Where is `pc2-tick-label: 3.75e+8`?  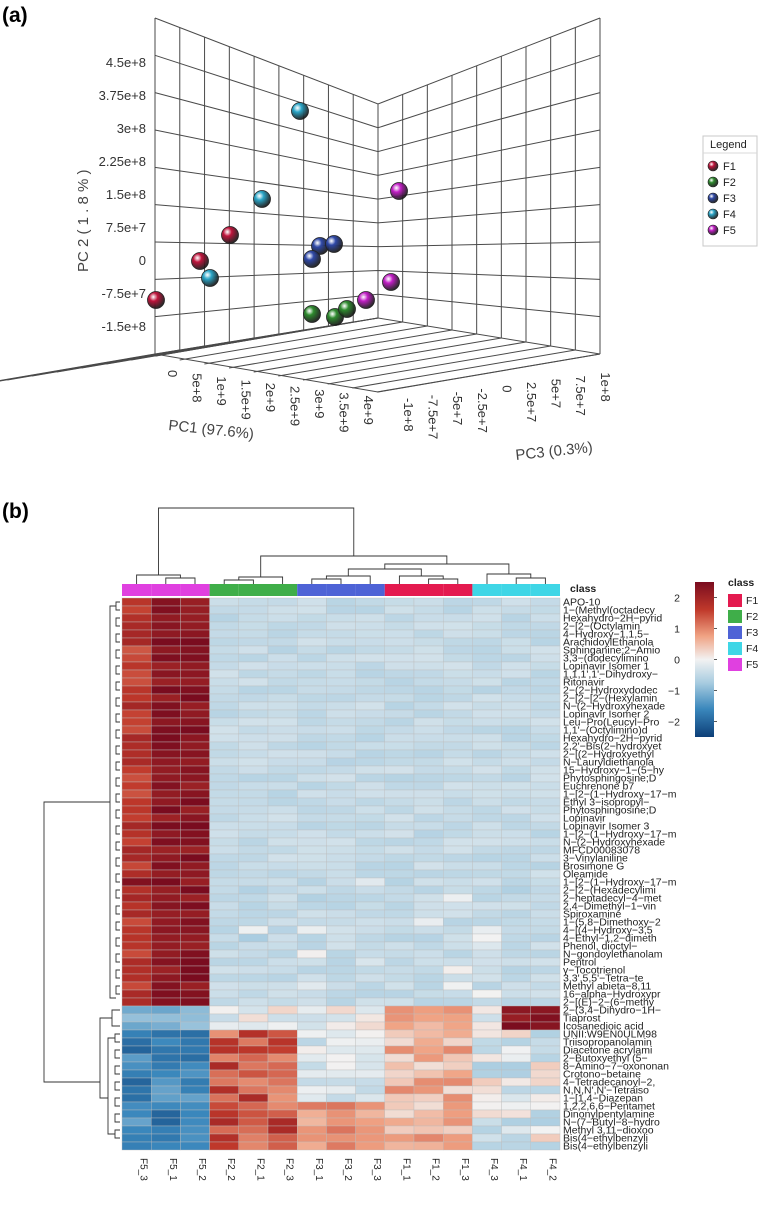
pc2-tick-label: 3.75e+8 is located at coordinates (122, 95).